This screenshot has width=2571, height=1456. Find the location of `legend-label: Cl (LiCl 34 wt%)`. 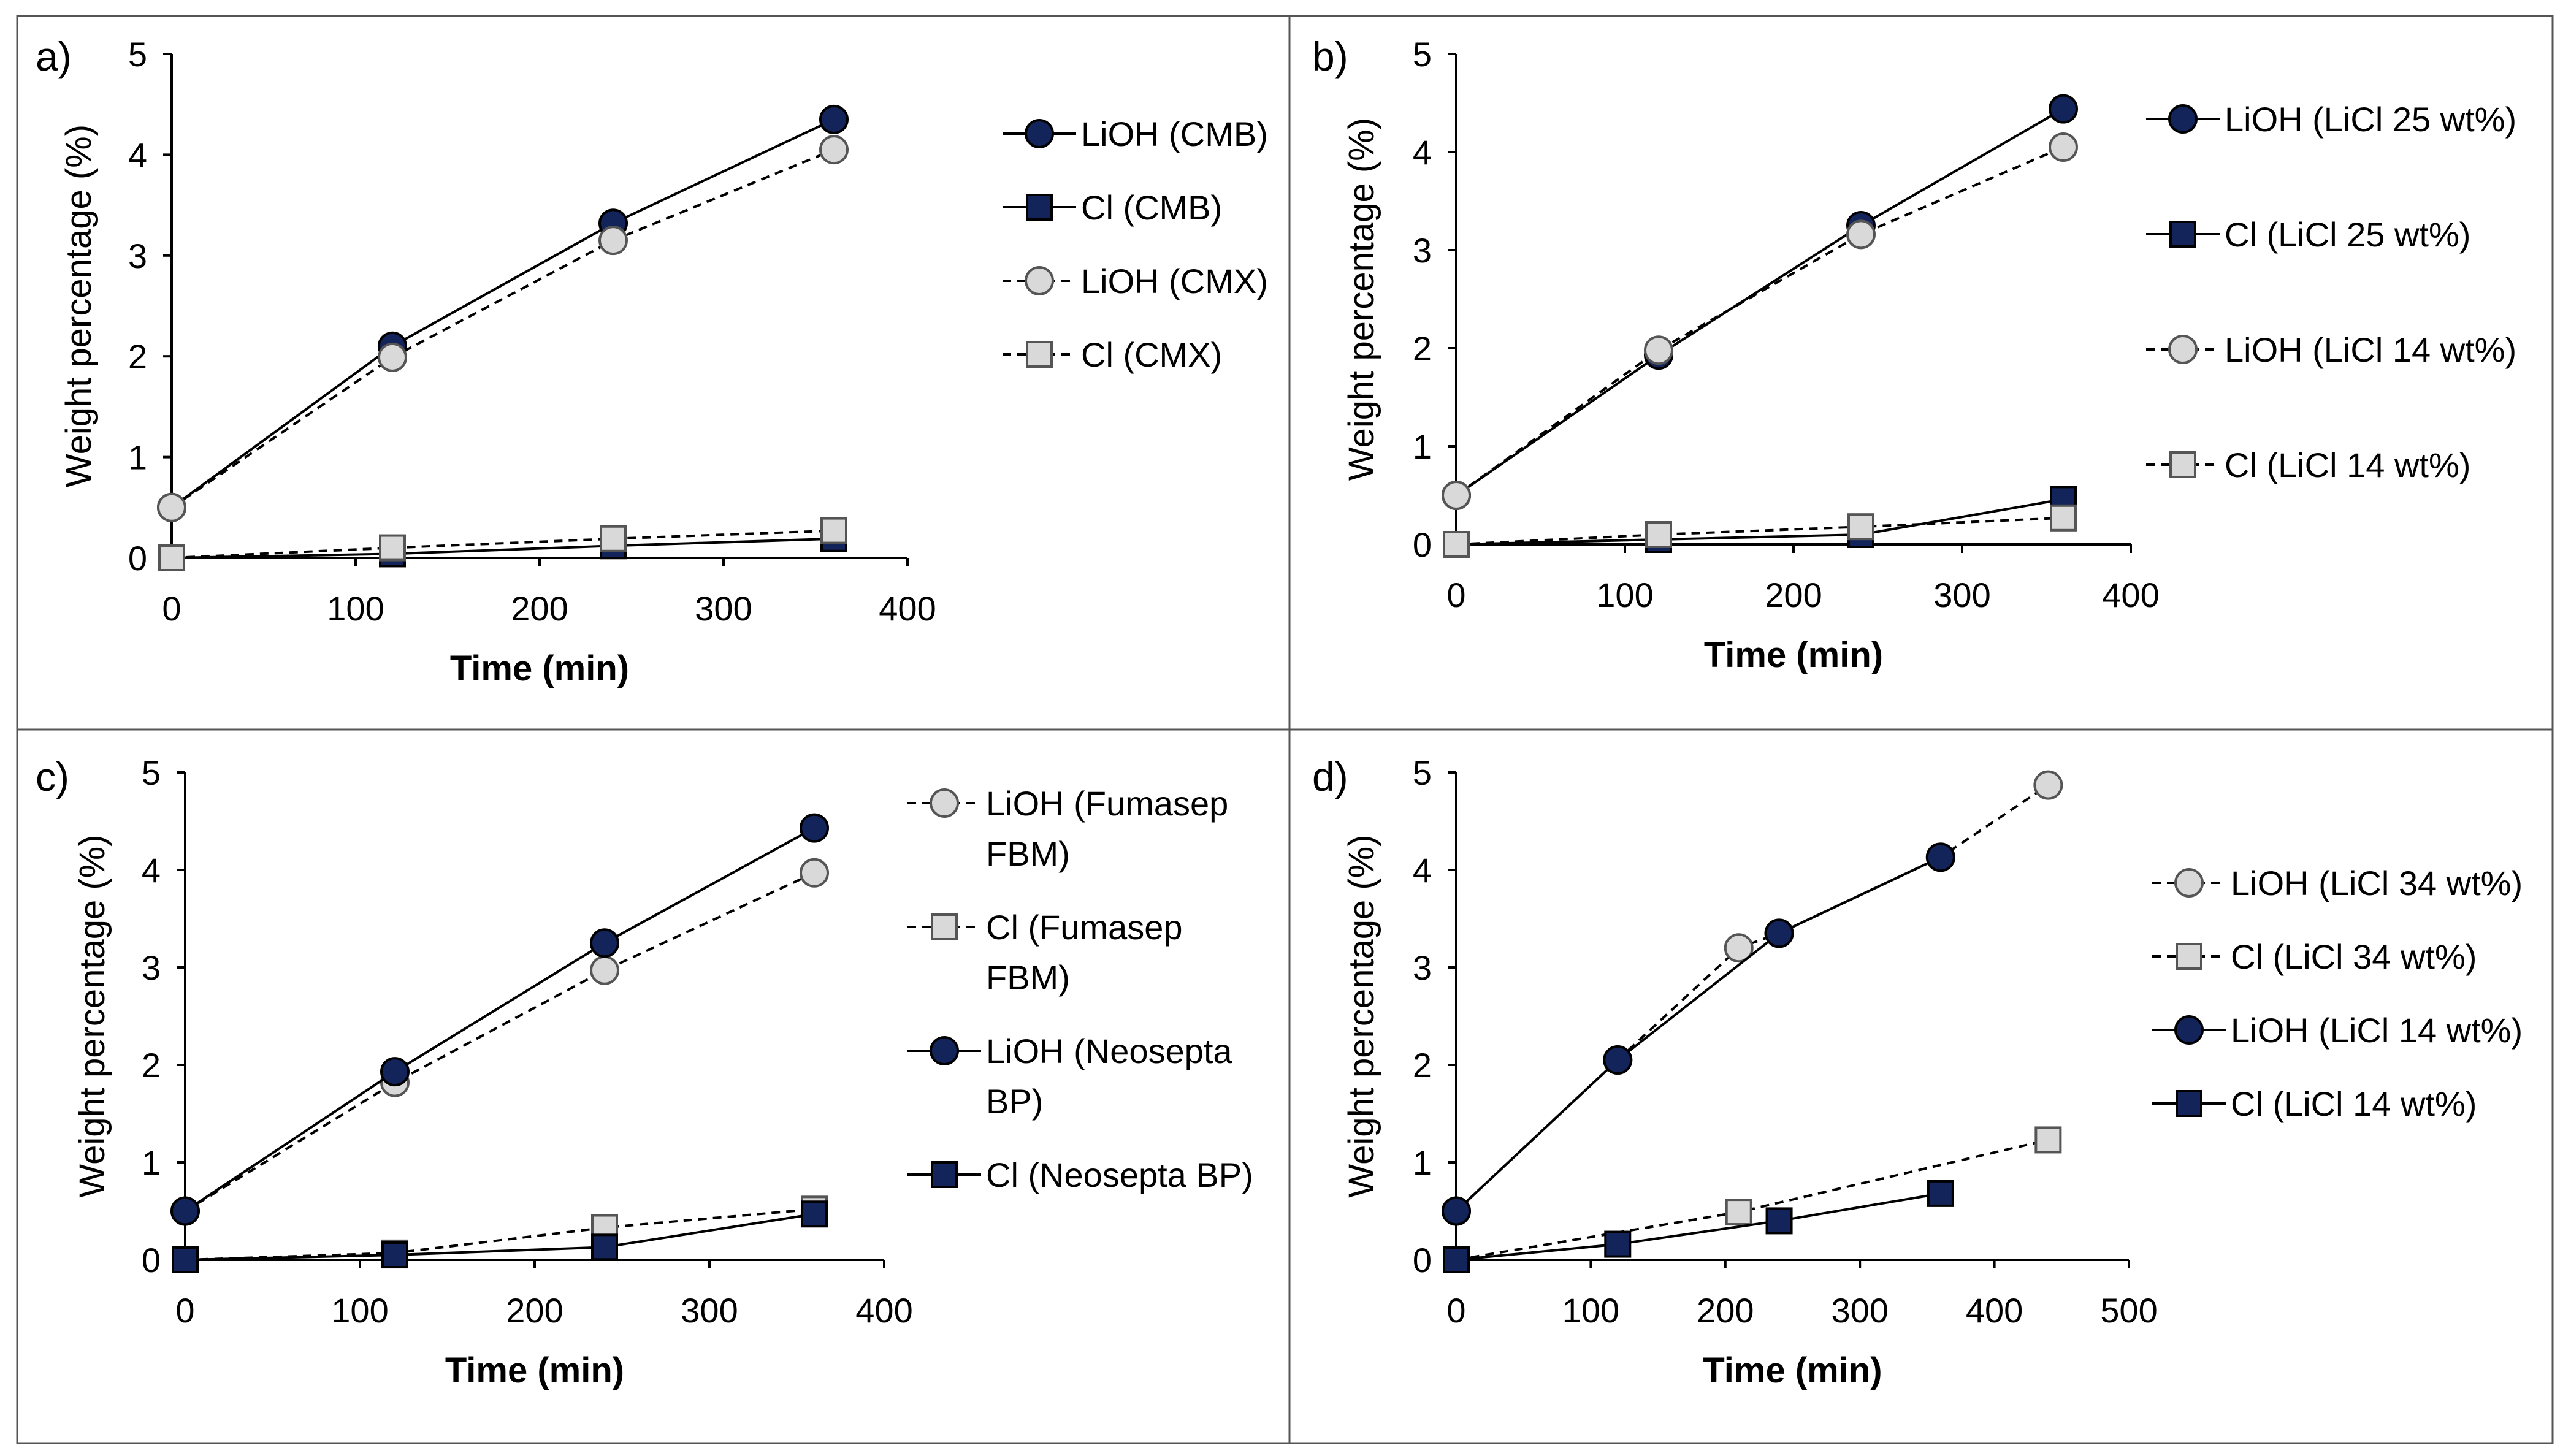

legend-label: Cl (LiCl 34 wt%) is located at coordinates (2354, 956).